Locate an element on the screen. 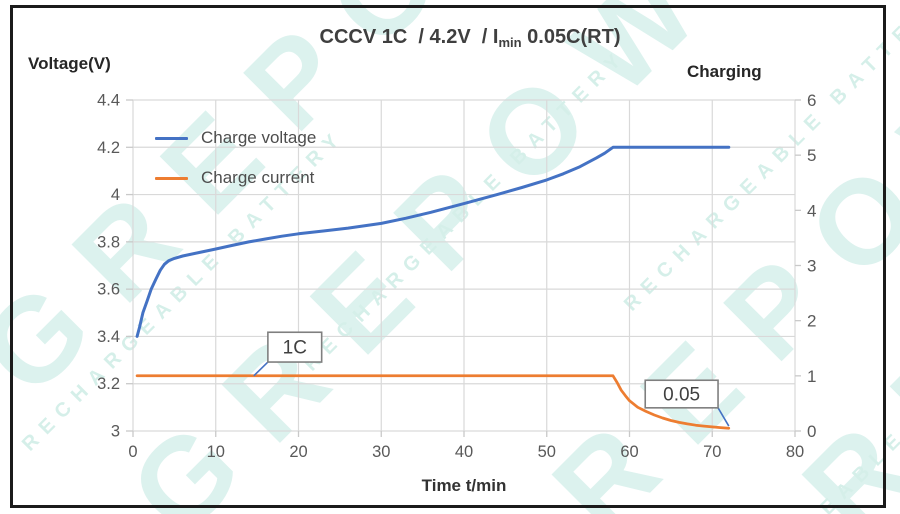 The image size is (900, 514). left-tick-label: 4 is located at coordinates (115, 195).